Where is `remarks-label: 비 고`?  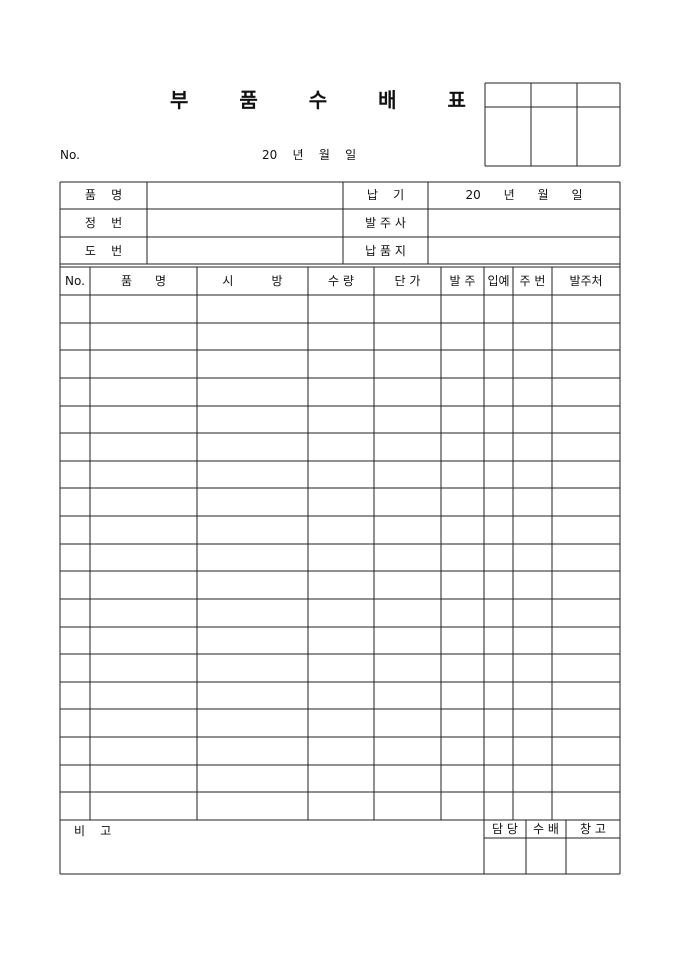
remarks-label: 비 고 is located at coordinates (93, 831).